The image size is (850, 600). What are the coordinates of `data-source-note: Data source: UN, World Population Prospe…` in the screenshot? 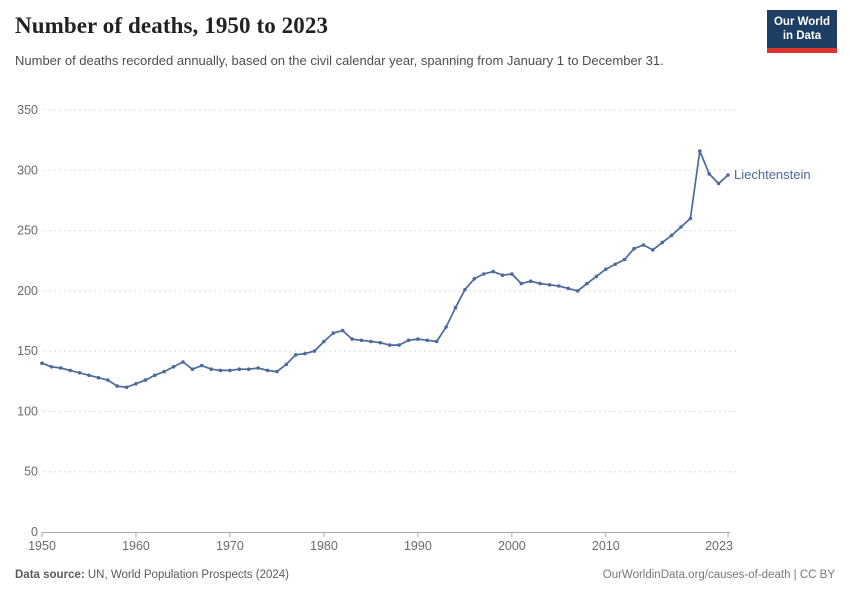 It's located at (152, 575).